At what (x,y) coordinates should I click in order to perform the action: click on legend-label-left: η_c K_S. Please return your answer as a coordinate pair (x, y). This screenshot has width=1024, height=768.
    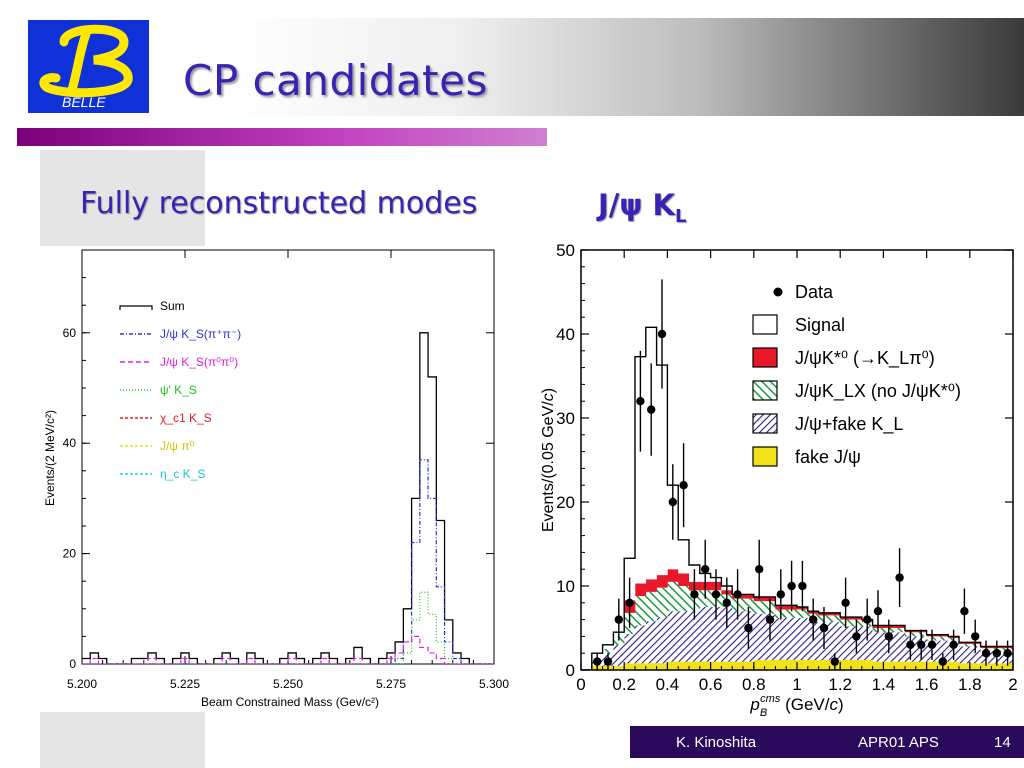
    Looking at the image, I should click on (182, 474).